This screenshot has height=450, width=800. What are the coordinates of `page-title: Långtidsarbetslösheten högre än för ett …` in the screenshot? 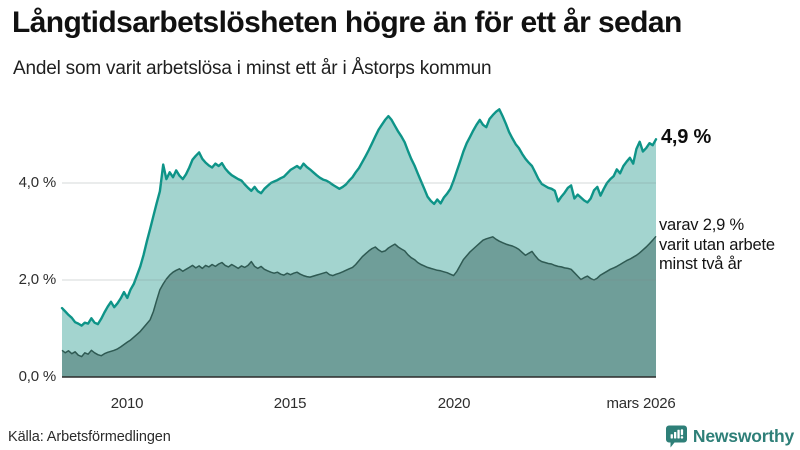 It's located at (347, 22).